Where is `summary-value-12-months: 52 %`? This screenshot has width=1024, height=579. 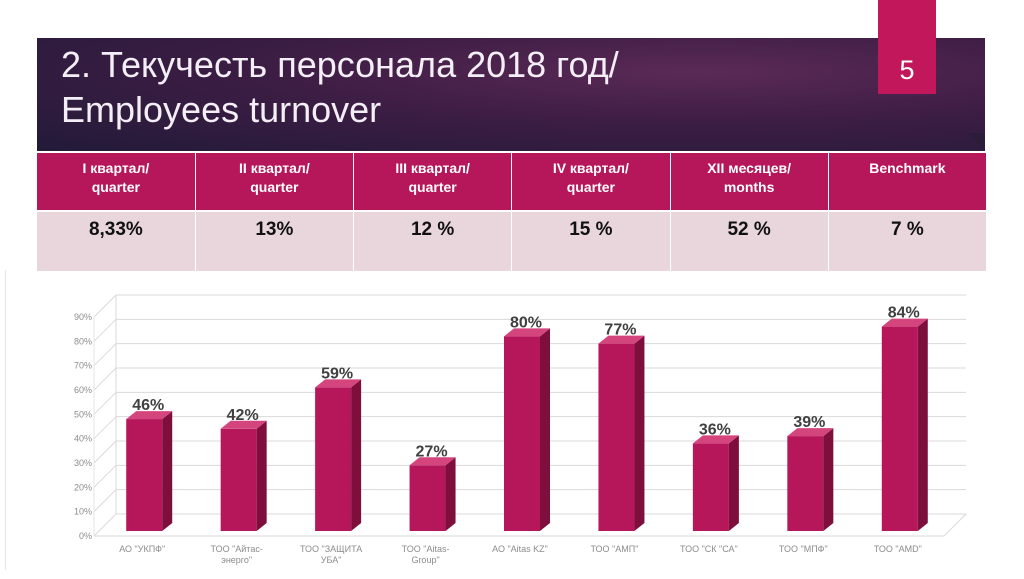
summary-value-12-months: 52 % is located at coordinates (749, 240).